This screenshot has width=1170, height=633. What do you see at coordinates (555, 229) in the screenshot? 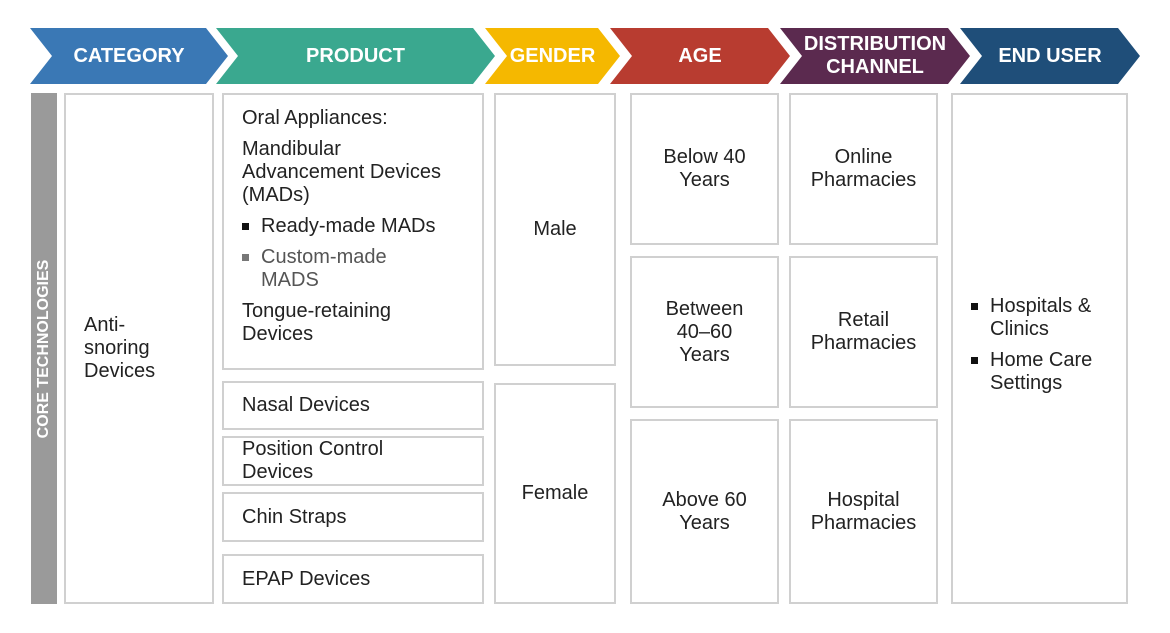
I see `gender-box: Male` at bounding box center [555, 229].